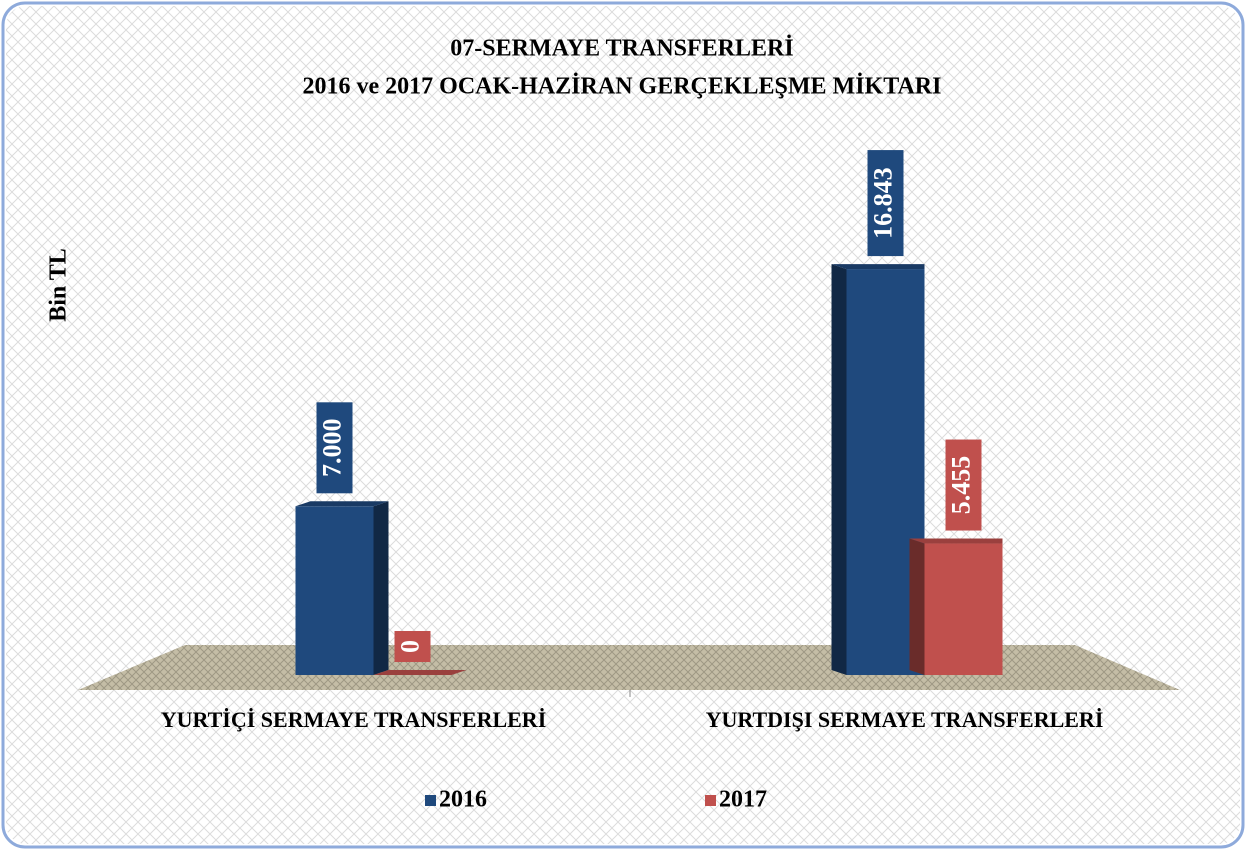 The width and height of the screenshot is (1246, 850). Describe the element at coordinates (59, 285) in the screenshot. I see `y-axis-label: Bin TL` at that location.